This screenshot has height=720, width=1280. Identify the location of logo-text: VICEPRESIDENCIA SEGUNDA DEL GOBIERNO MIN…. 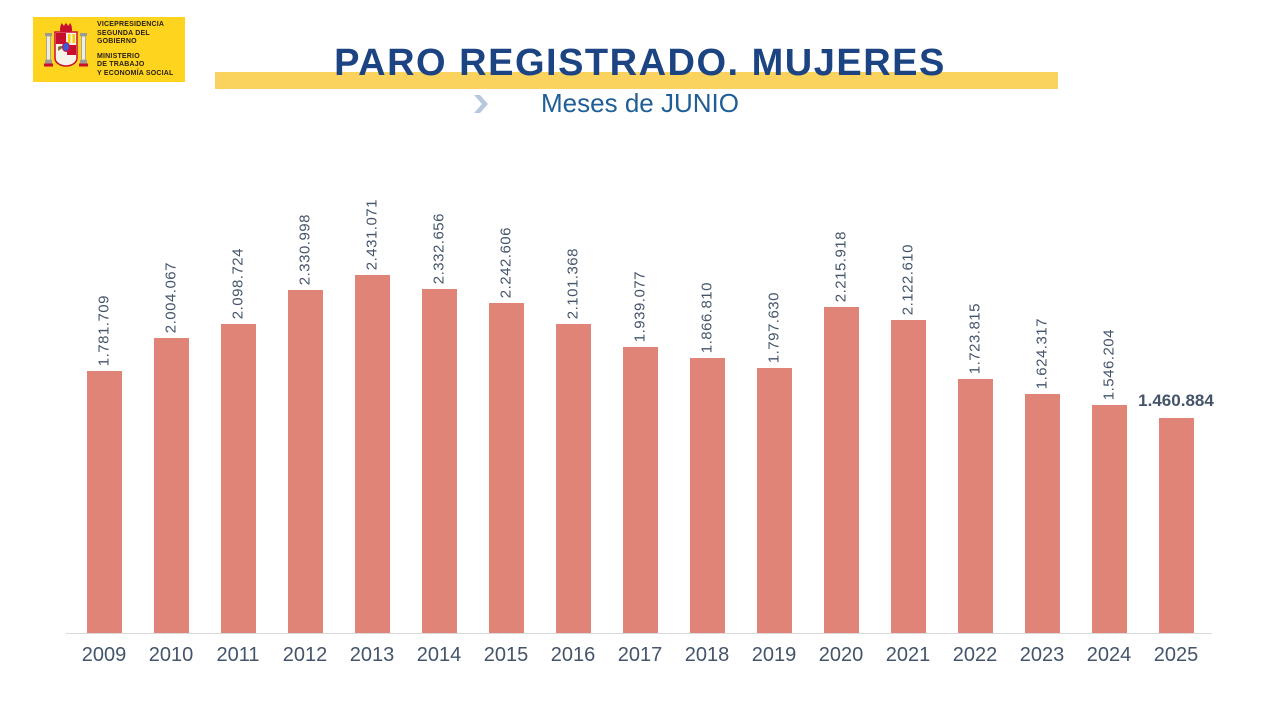
(138, 49).